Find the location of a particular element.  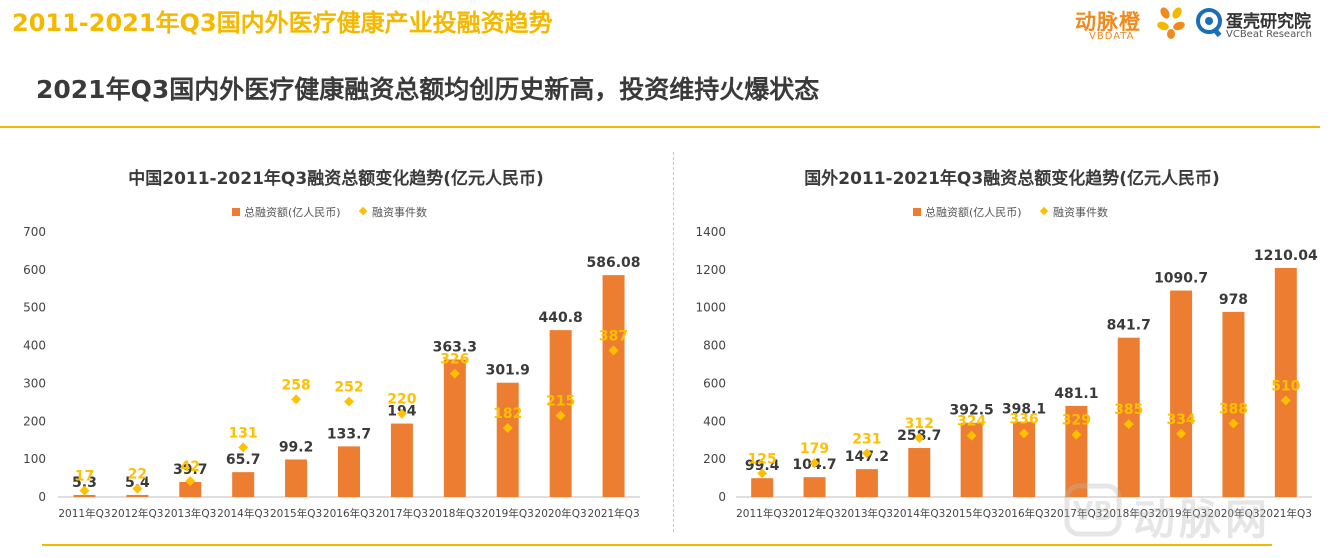

count-label: 17 is located at coordinates (84, 477).